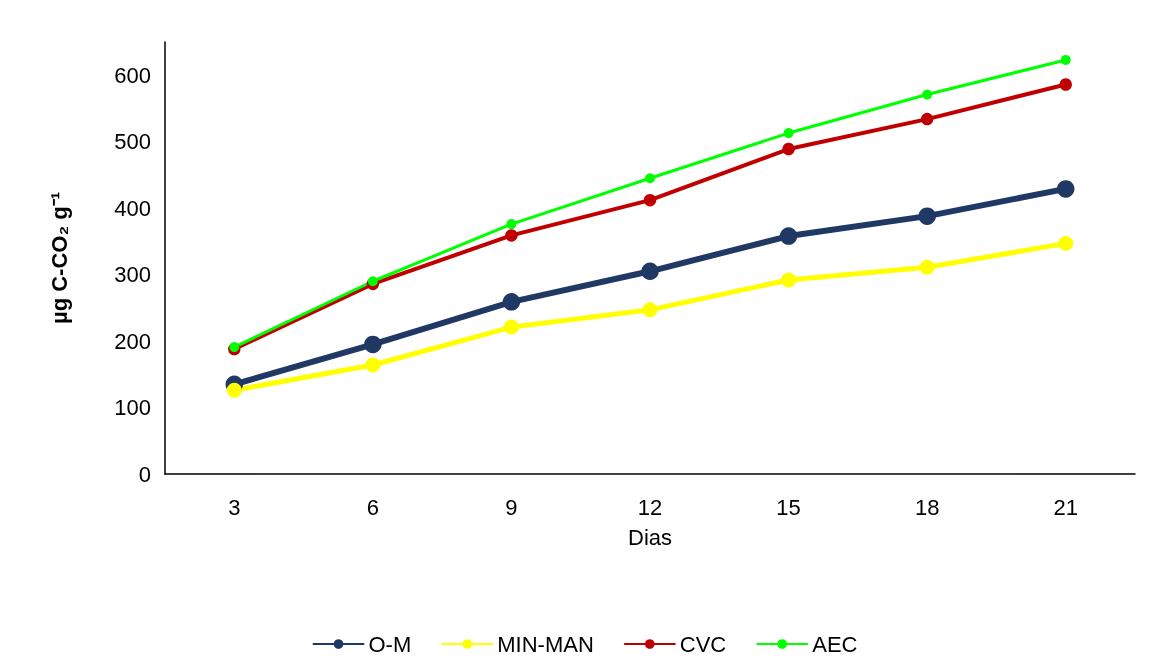 Image resolution: width=1170 pixels, height=668 pixels. What do you see at coordinates (132, 75) in the screenshot?
I see `y-tick-label: 600` at bounding box center [132, 75].